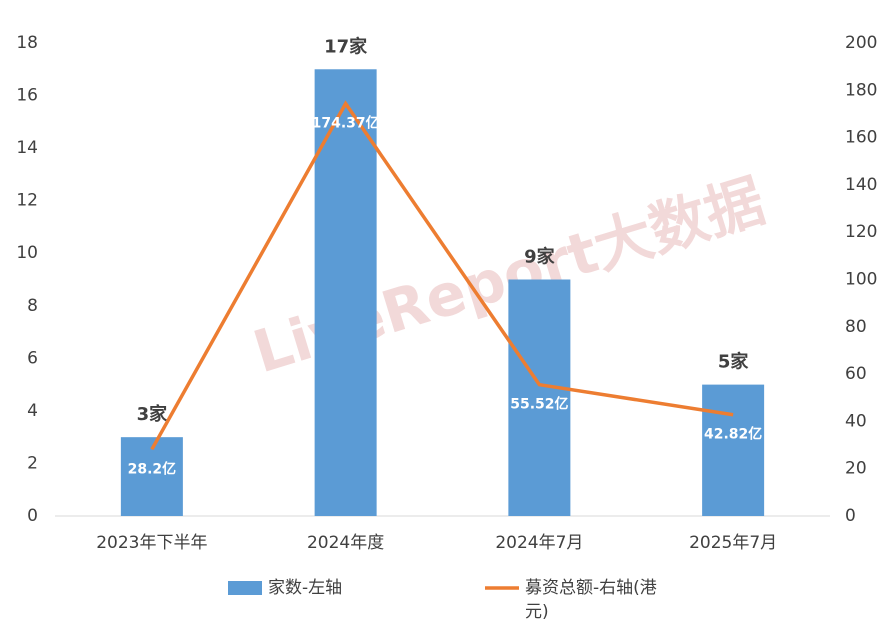  Describe the element at coordinates (305, 588) in the screenshot. I see `legend-label: 家数-左轴` at that location.